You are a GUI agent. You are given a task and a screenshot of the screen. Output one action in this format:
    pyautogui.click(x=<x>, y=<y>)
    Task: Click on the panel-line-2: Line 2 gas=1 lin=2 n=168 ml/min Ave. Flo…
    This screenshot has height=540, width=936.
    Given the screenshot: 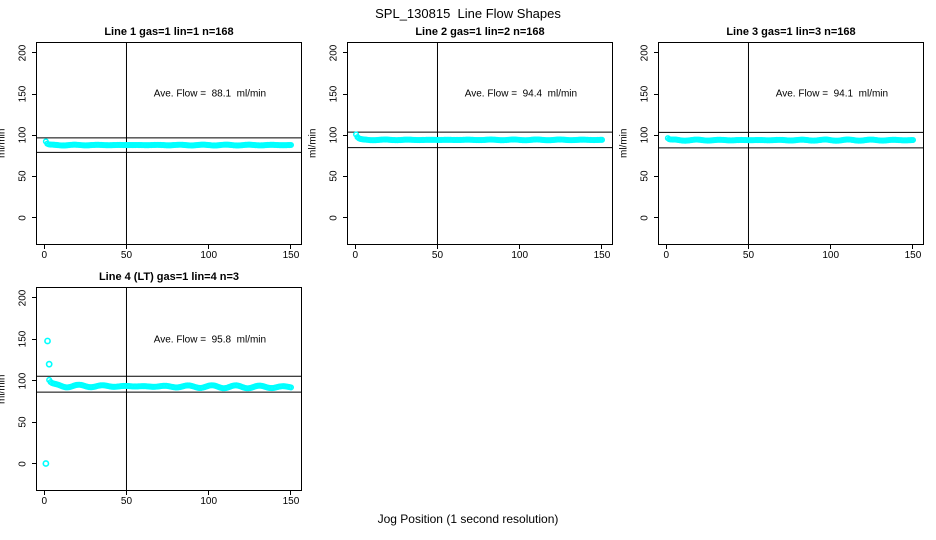 What is the action you would take?
    pyautogui.click(x=460, y=143)
    